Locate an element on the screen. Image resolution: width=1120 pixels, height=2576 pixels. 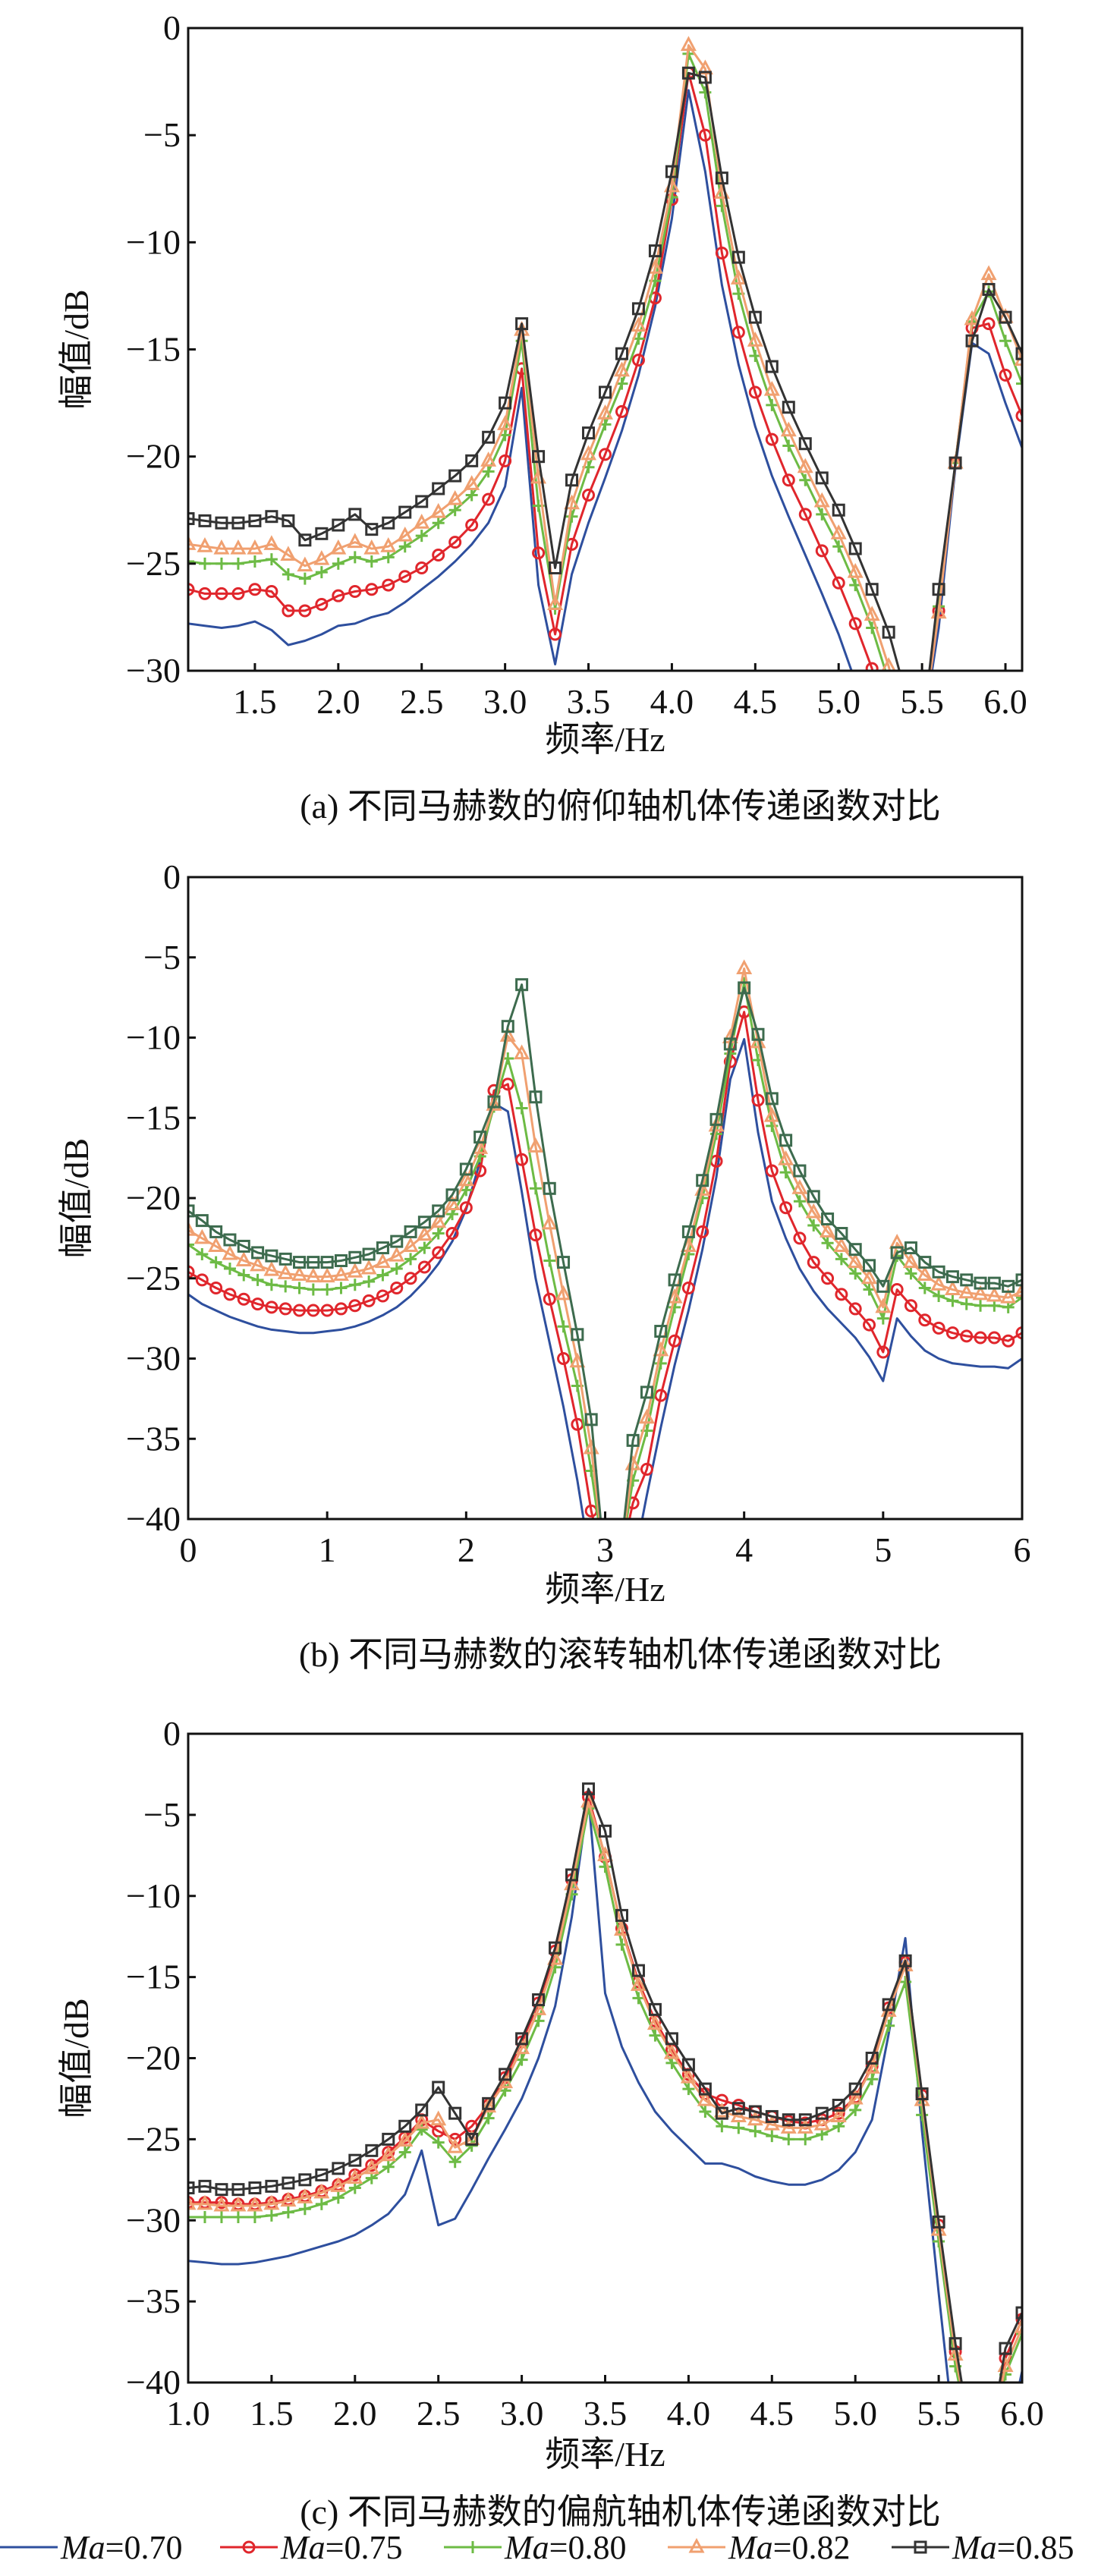
x-tick-label: 3.0 is located at coordinates (522, 2413).